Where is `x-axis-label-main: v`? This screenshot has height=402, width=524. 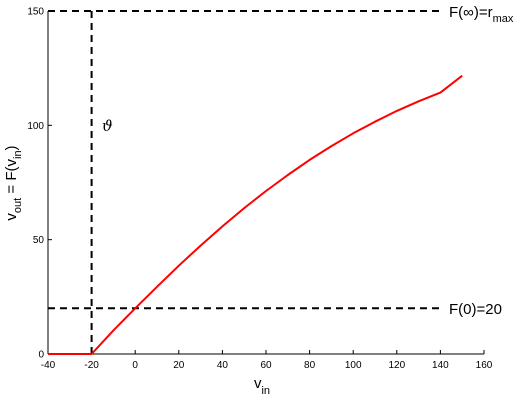
x-axis-label-main: v is located at coordinates (258, 383).